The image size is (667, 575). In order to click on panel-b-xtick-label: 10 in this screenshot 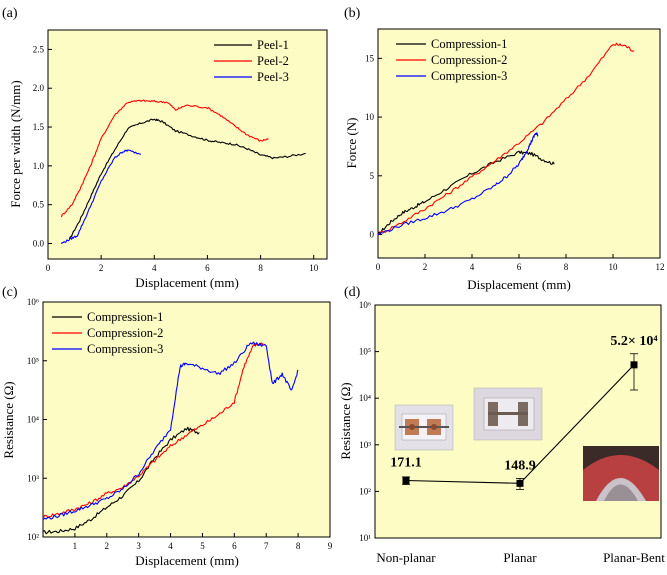, I will do `click(614, 267)`.